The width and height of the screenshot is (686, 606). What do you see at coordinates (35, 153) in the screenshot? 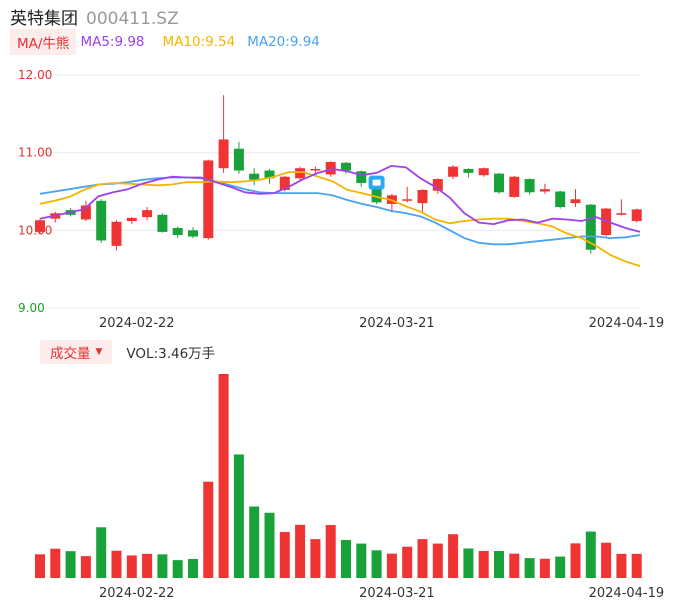
I see `y-tick-label: 11.00` at bounding box center [35, 153].